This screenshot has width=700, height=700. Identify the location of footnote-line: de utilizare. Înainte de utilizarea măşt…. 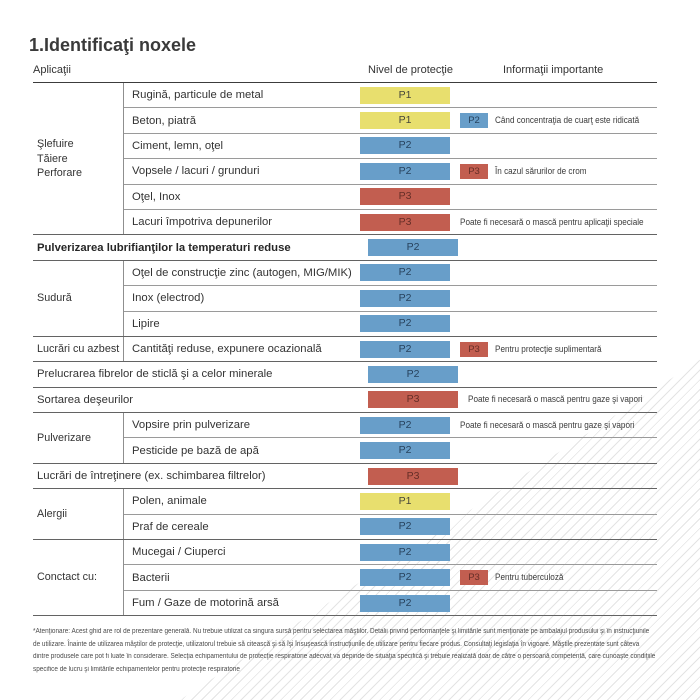
(336, 644).